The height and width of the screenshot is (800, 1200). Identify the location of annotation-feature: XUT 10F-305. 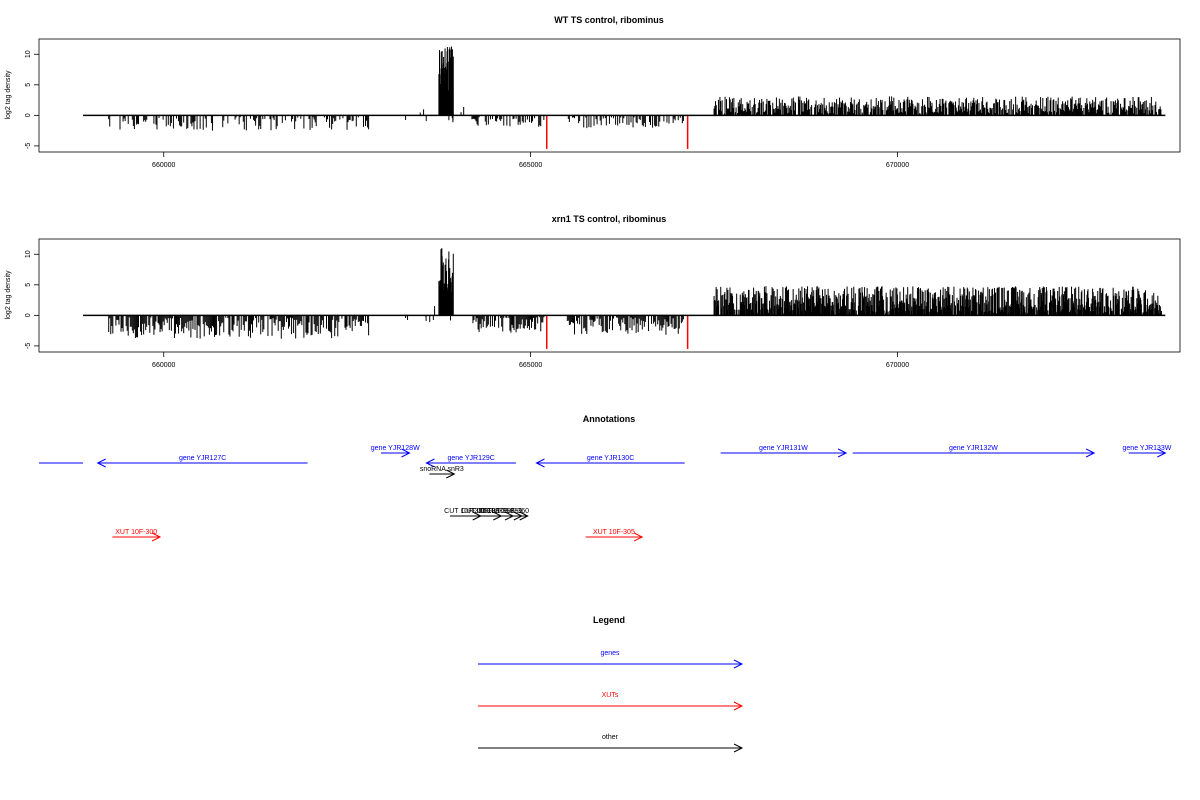
(614, 535).